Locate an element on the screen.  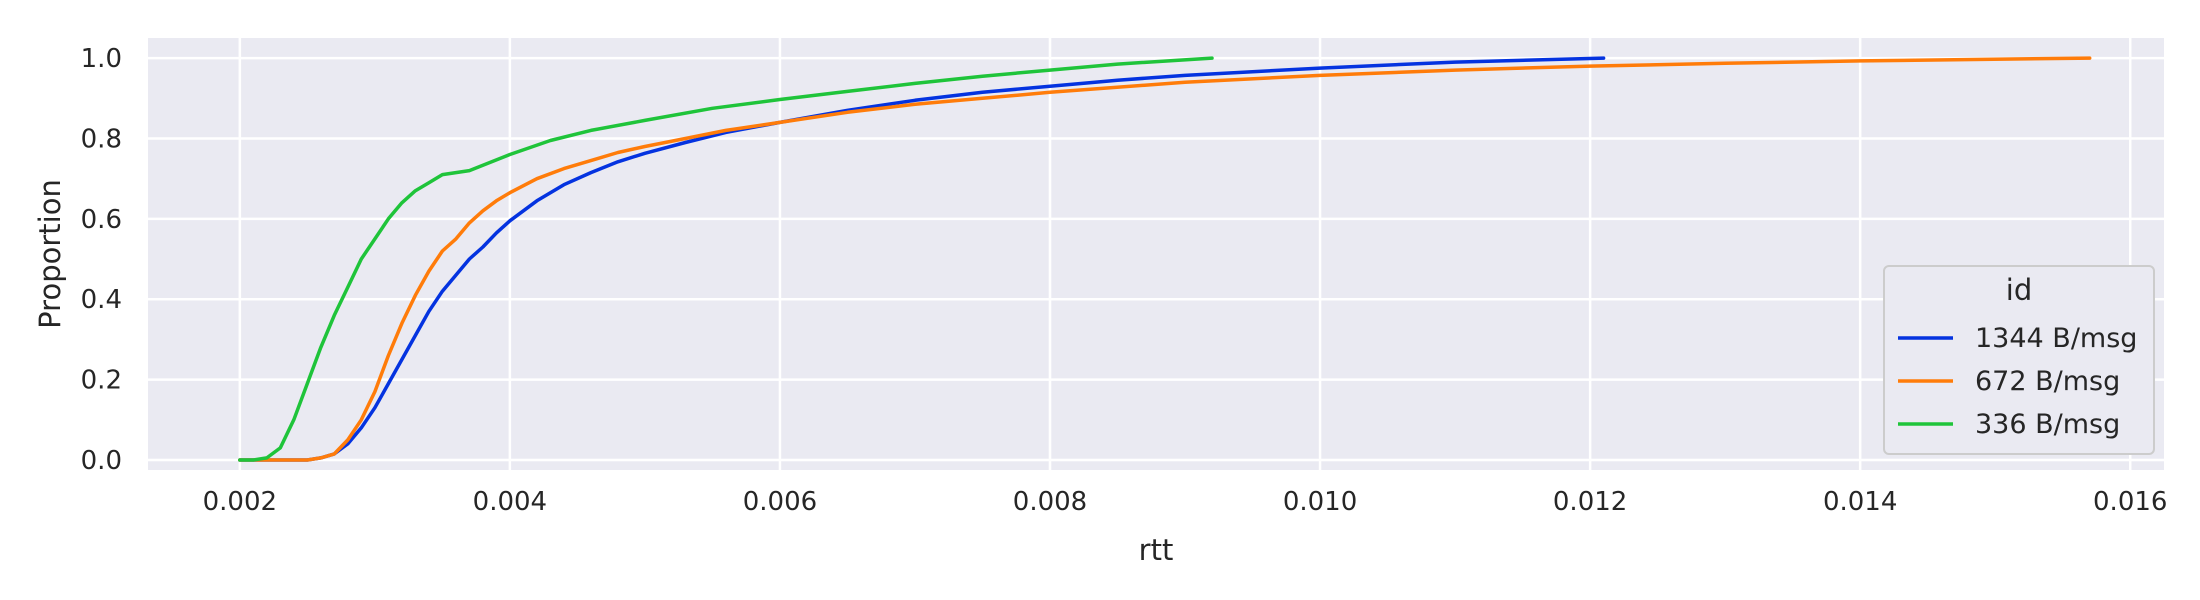
x-tick-label: 0.010 is located at coordinates (1320, 502).